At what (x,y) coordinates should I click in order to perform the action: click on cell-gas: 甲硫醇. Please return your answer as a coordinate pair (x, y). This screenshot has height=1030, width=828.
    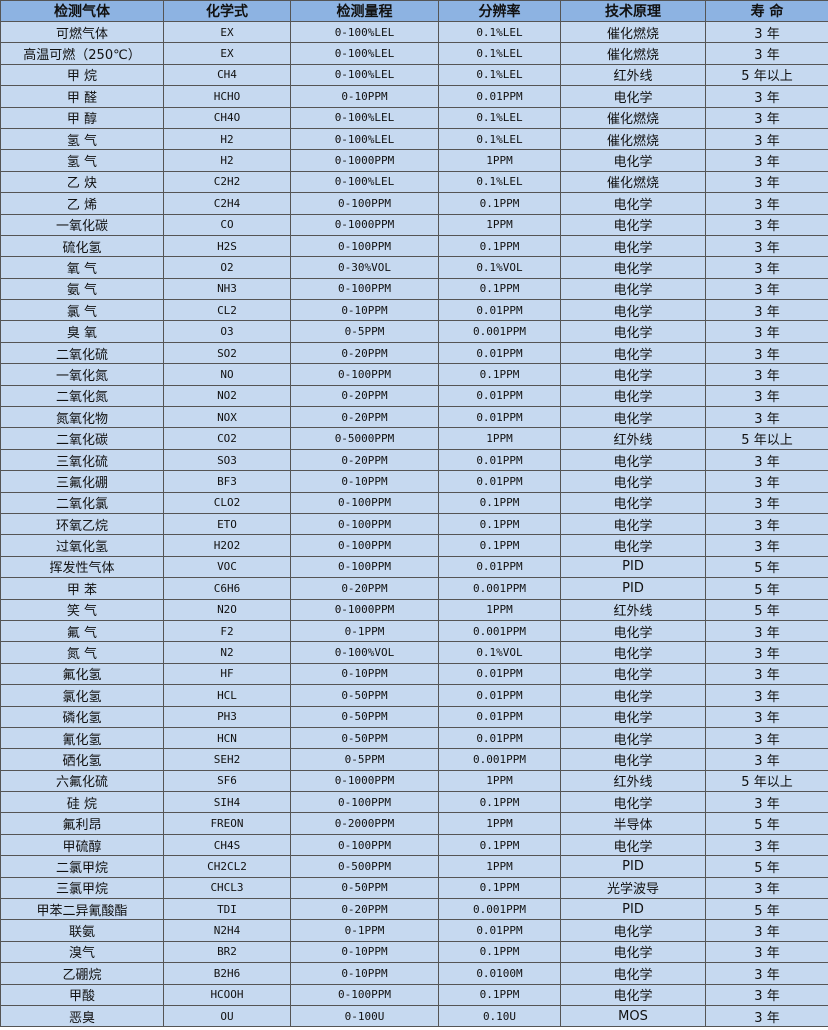
    Looking at the image, I should click on (82, 845).